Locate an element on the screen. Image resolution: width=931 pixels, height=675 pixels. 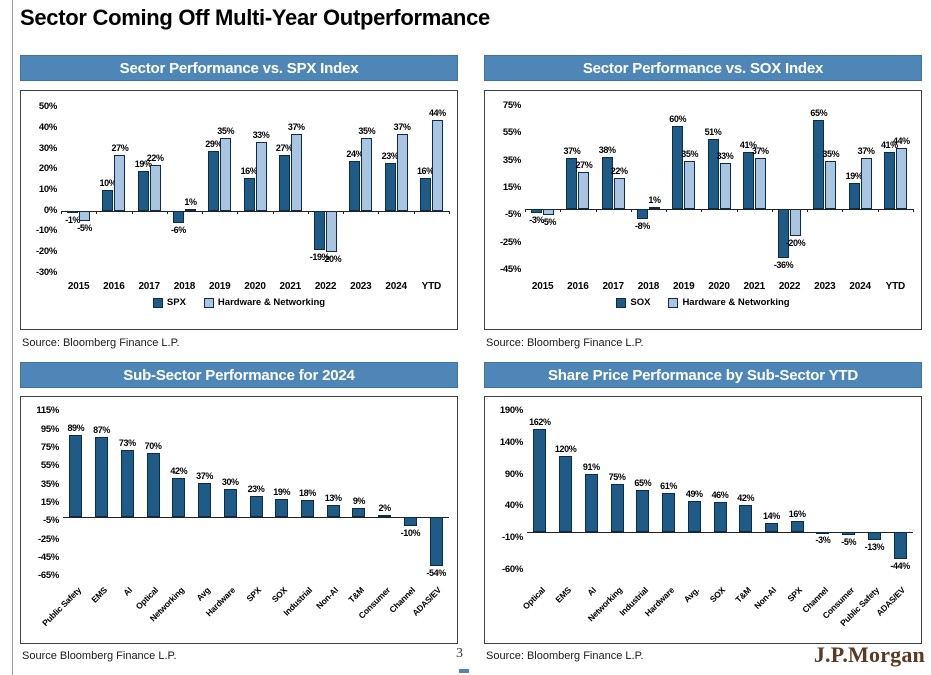
source-note: Source Bloomberg Finance L.P. is located at coordinates (99, 656).